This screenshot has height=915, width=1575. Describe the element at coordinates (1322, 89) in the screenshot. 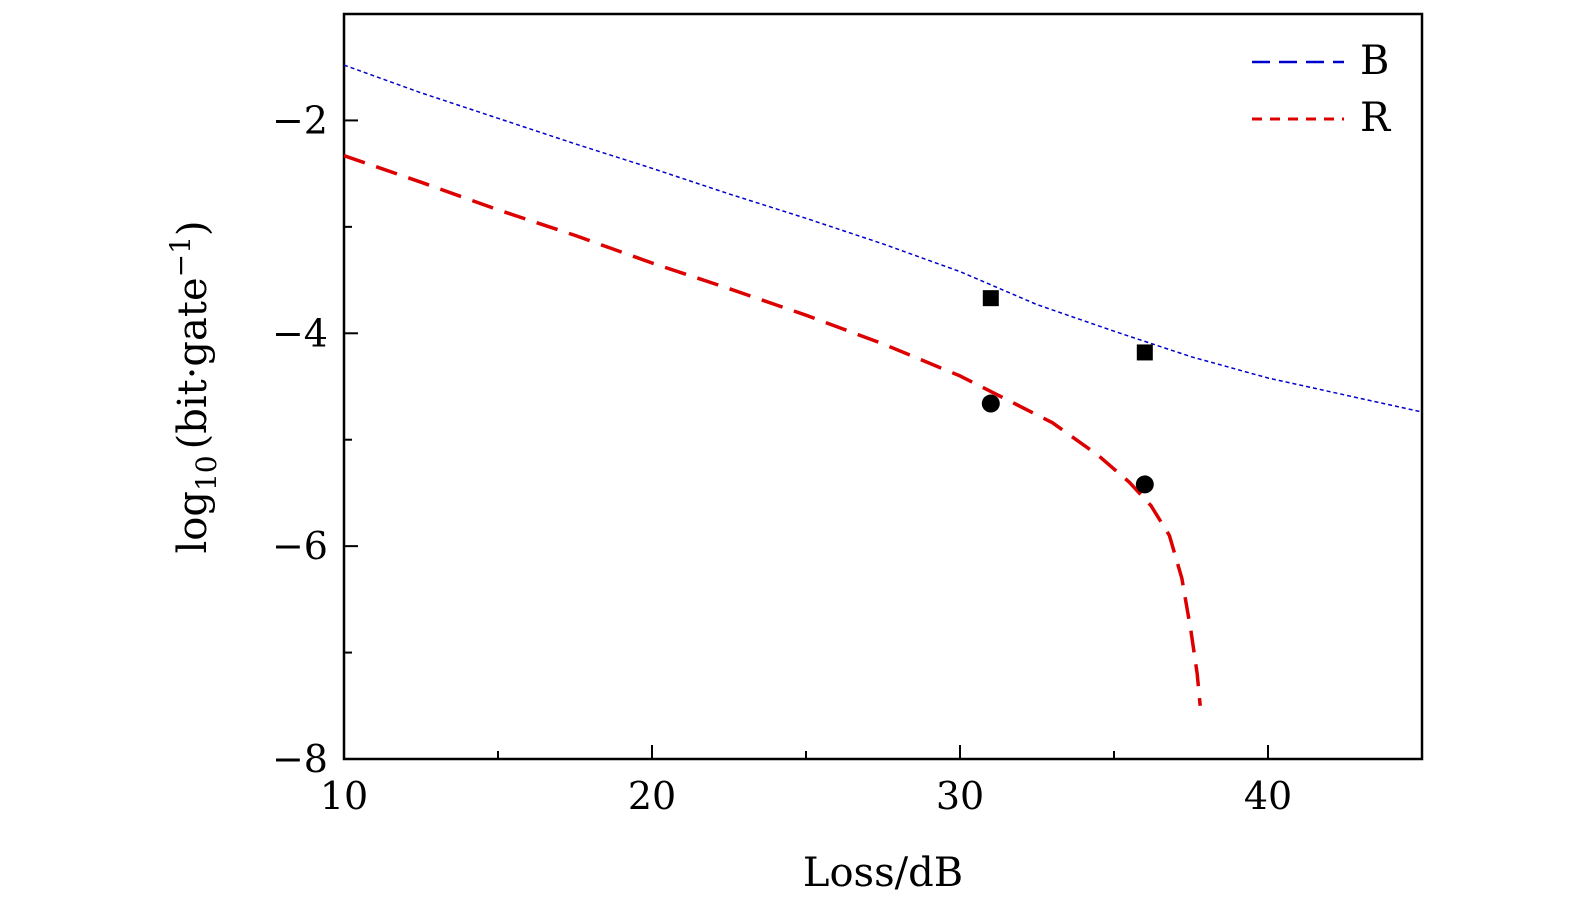

I see `legend: B R` at that location.